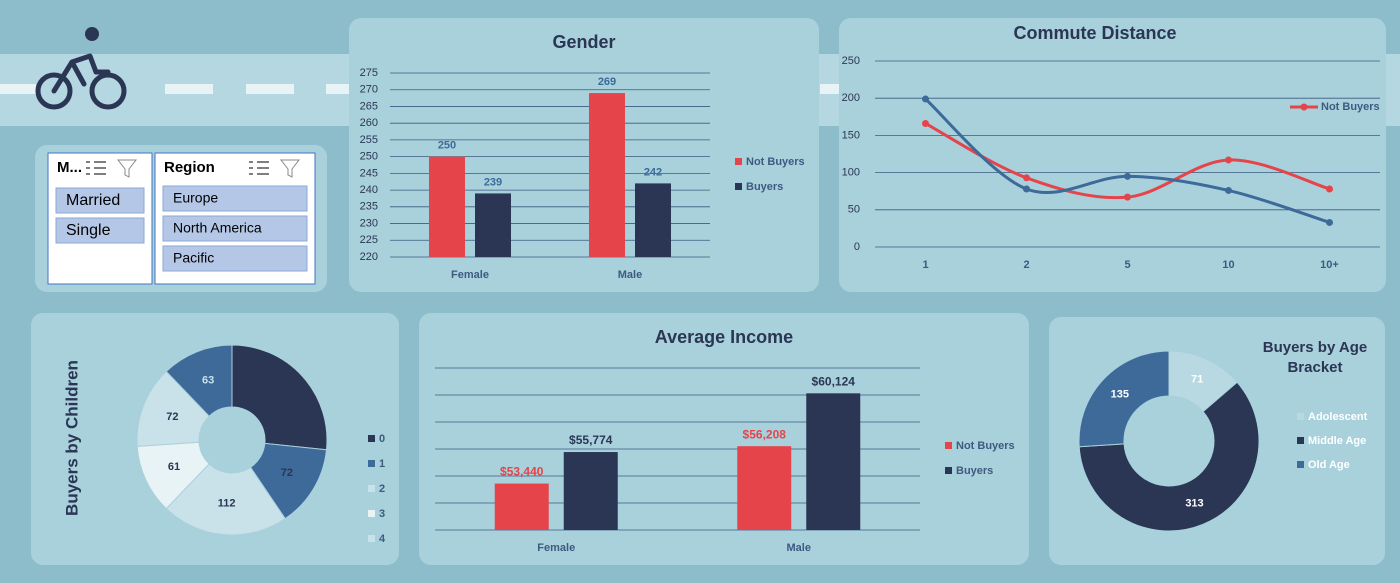 This screenshot has height=583, width=1400. I want to click on slicer-item-label: North America, so click(217, 228).